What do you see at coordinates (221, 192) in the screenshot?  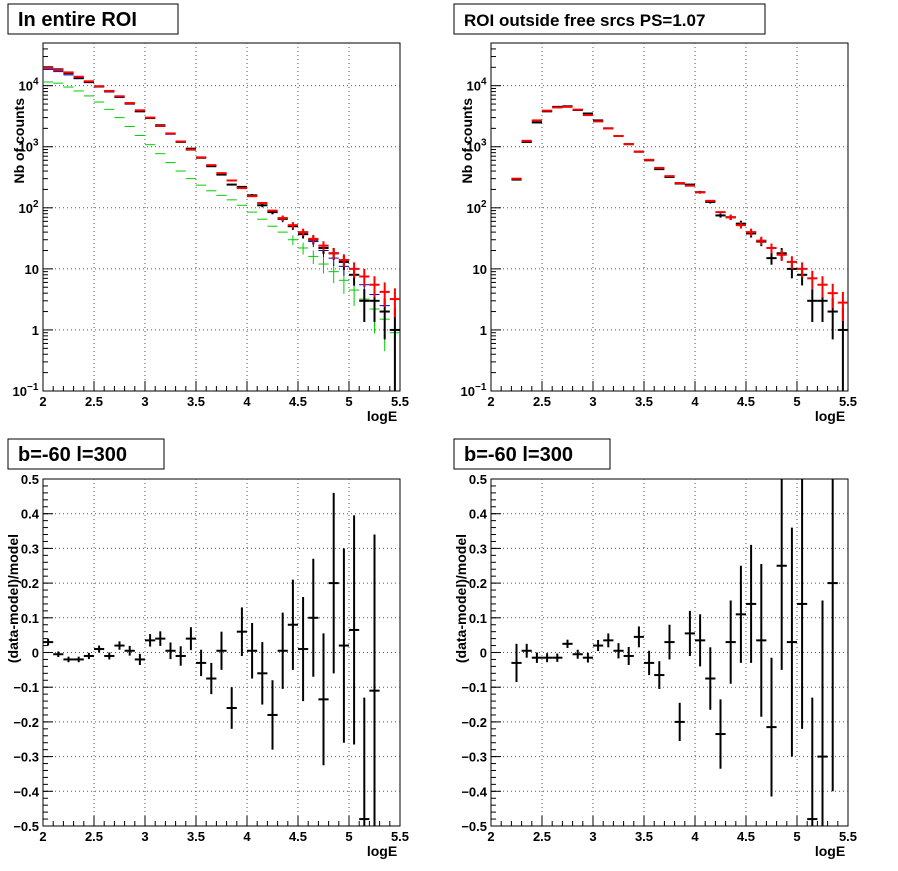 I see `data-series-model` at bounding box center [221, 192].